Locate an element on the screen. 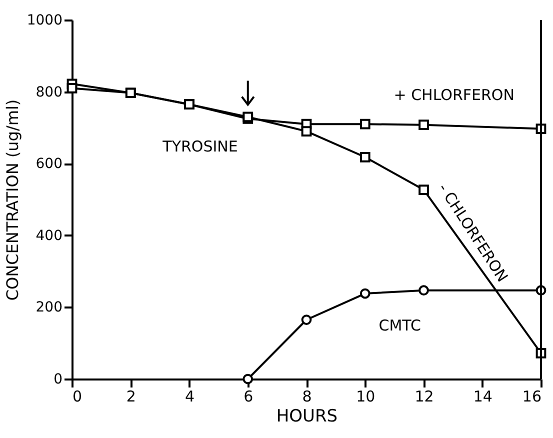 The image size is (553, 438). y-tick-label: 200 is located at coordinates (49, 308).